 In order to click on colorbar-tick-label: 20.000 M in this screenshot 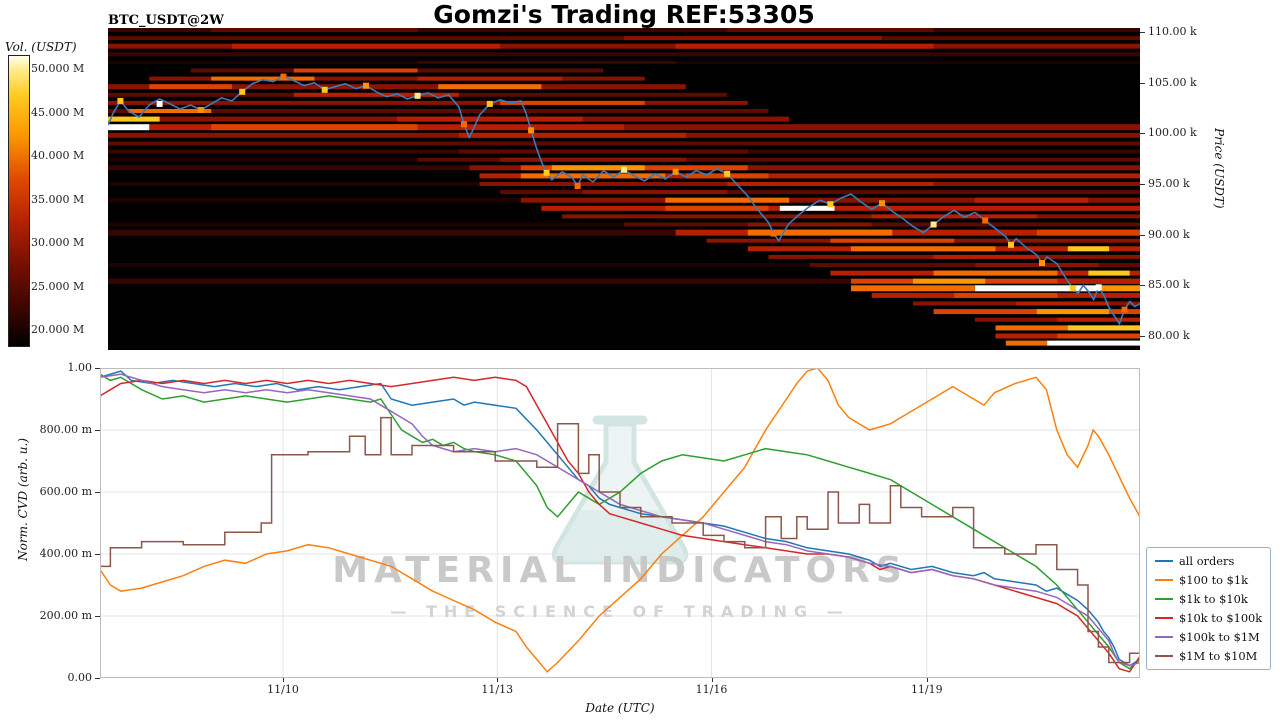, I will do `click(58, 329)`.